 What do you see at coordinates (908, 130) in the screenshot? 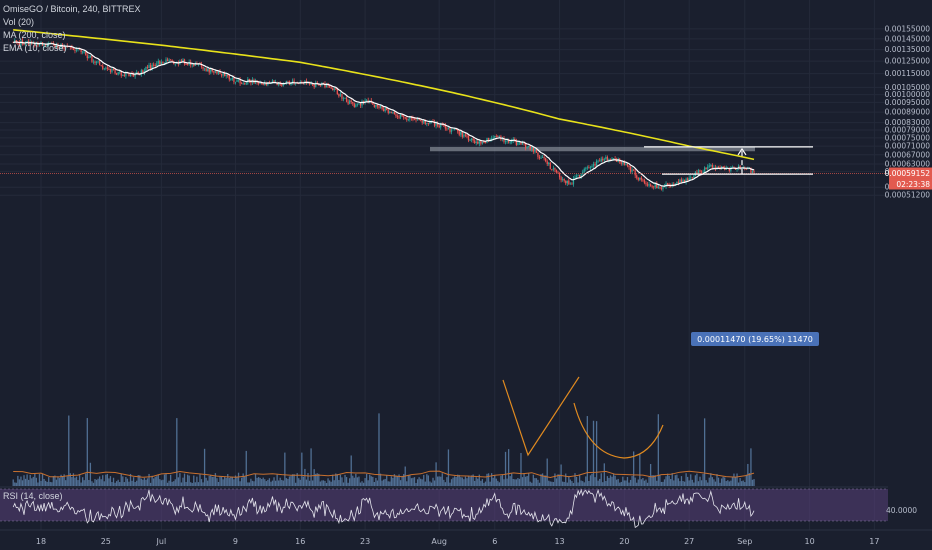
I see `price-tick-label: 0.00079000` at bounding box center [908, 130].